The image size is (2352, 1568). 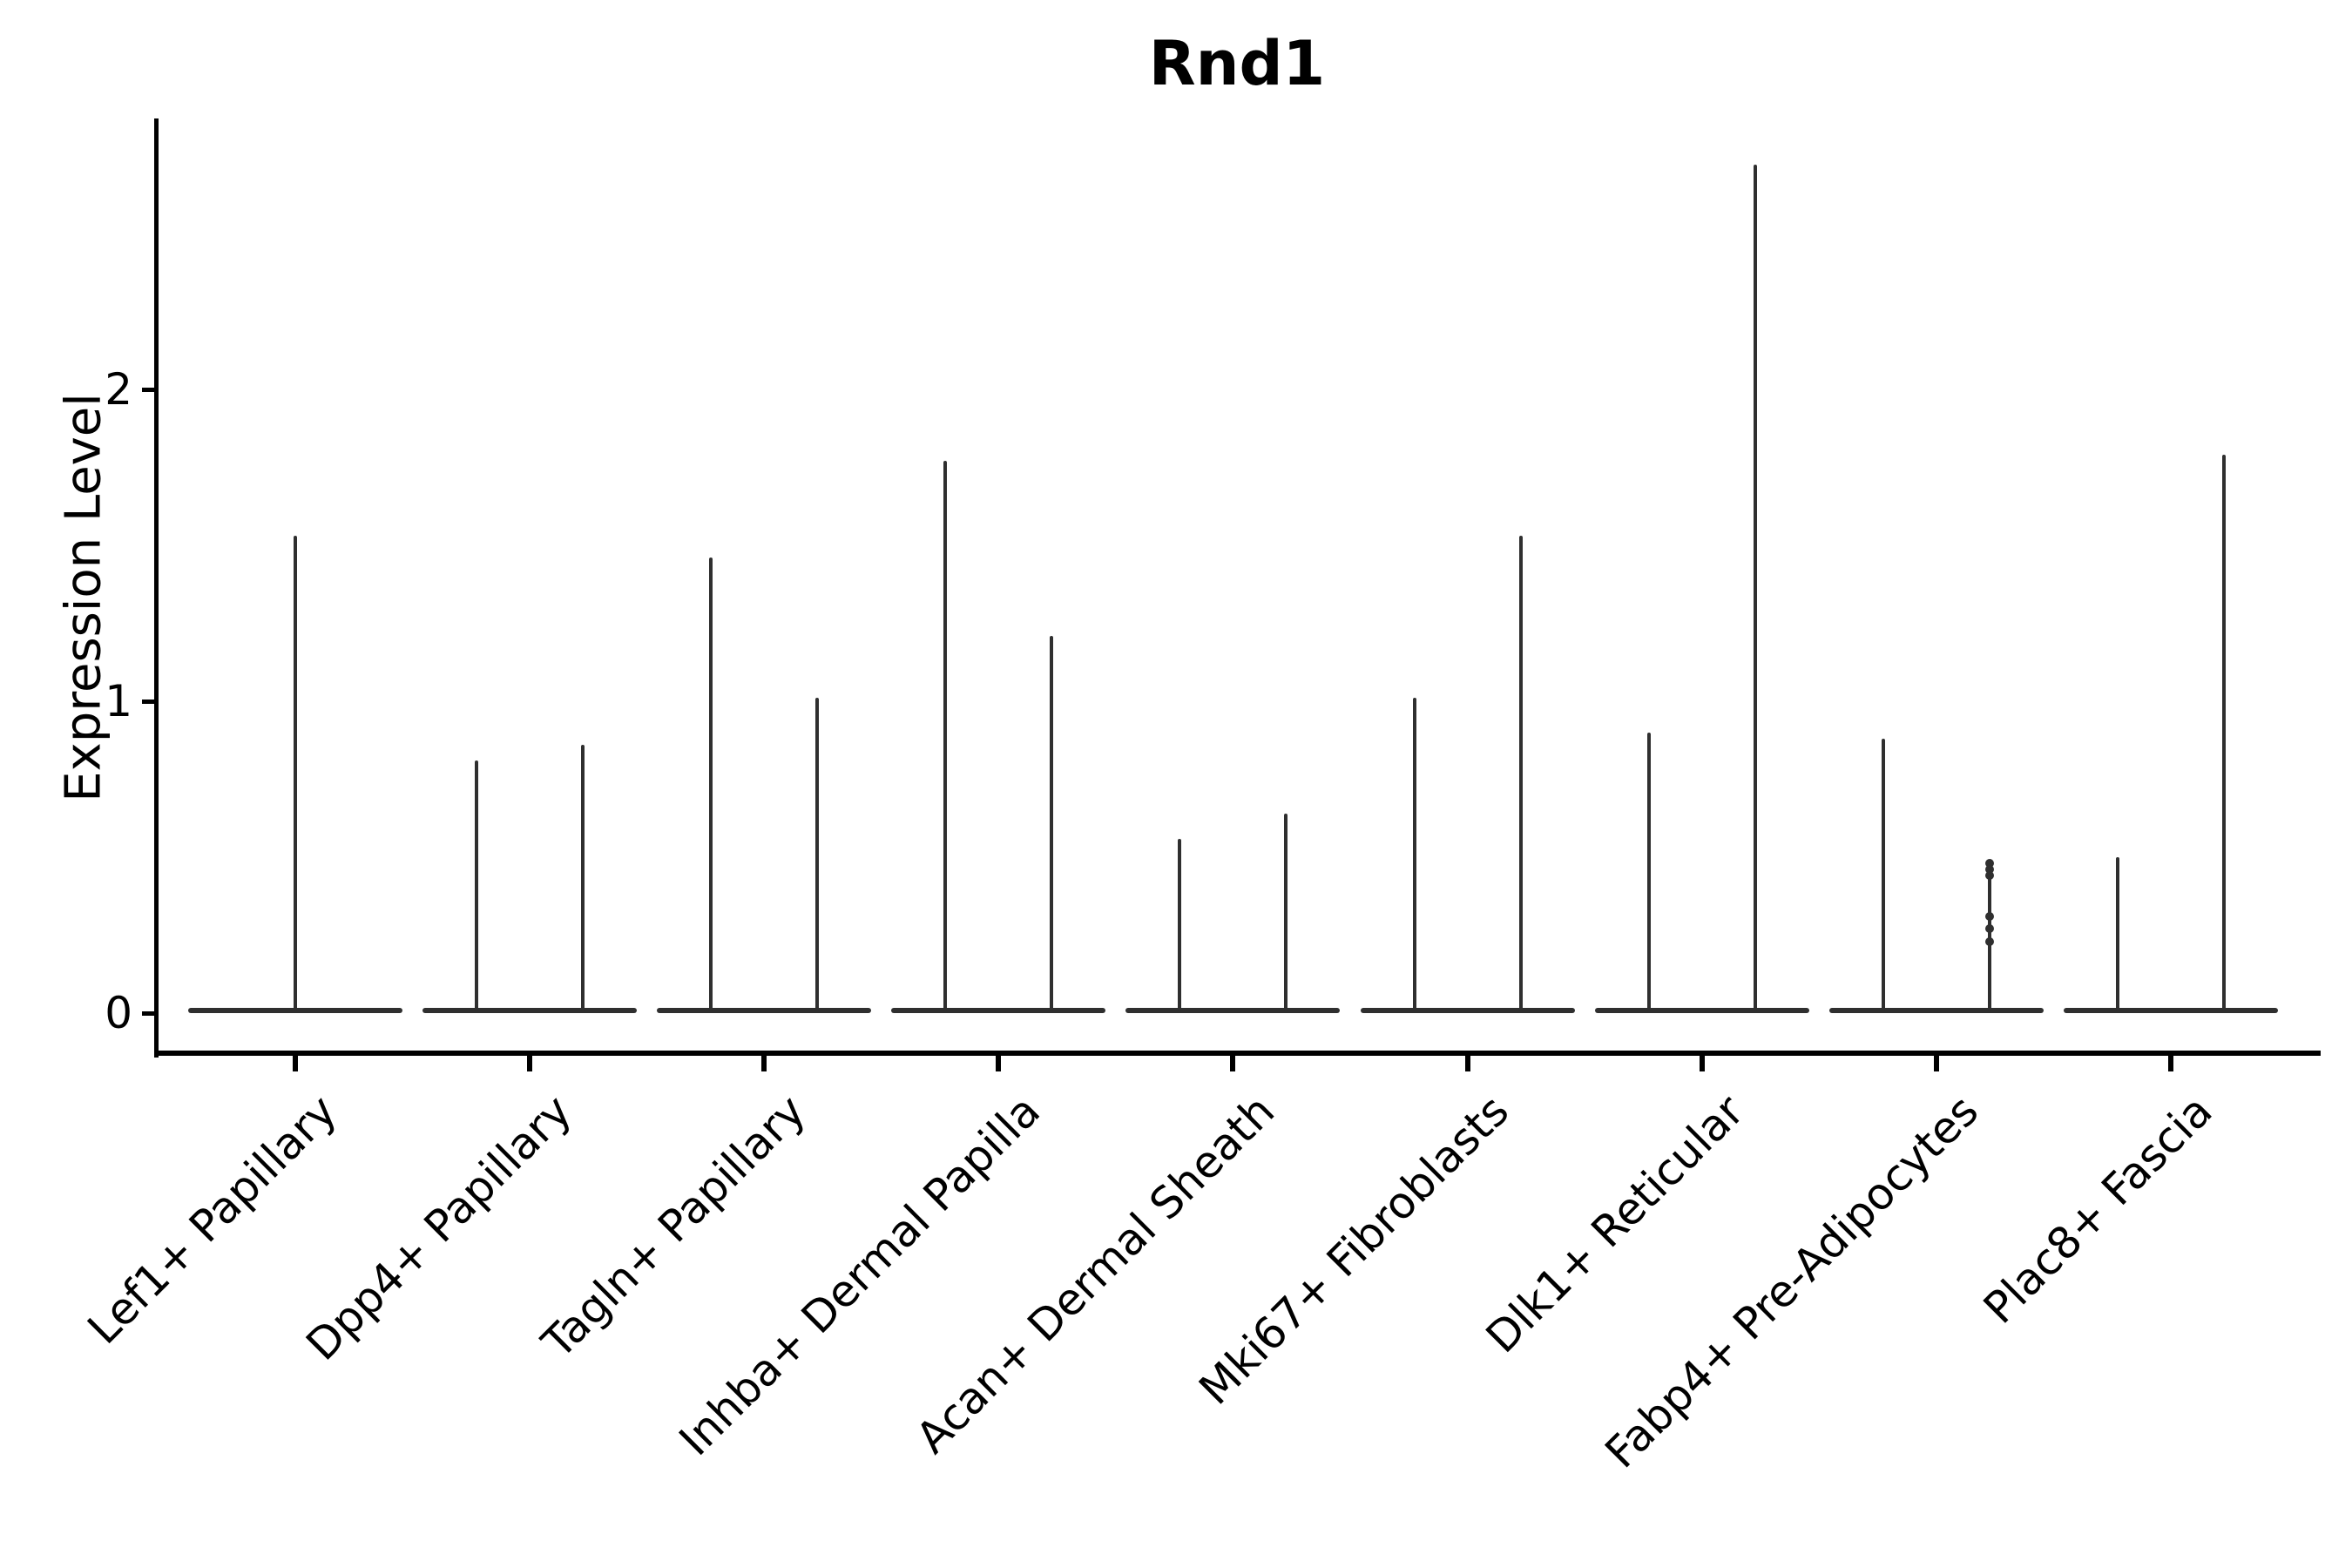 What do you see at coordinates (2098, 1209) in the screenshot?
I see `x-tick-label: Plac8+ Fascia` at bounding box center [2098, 1209].